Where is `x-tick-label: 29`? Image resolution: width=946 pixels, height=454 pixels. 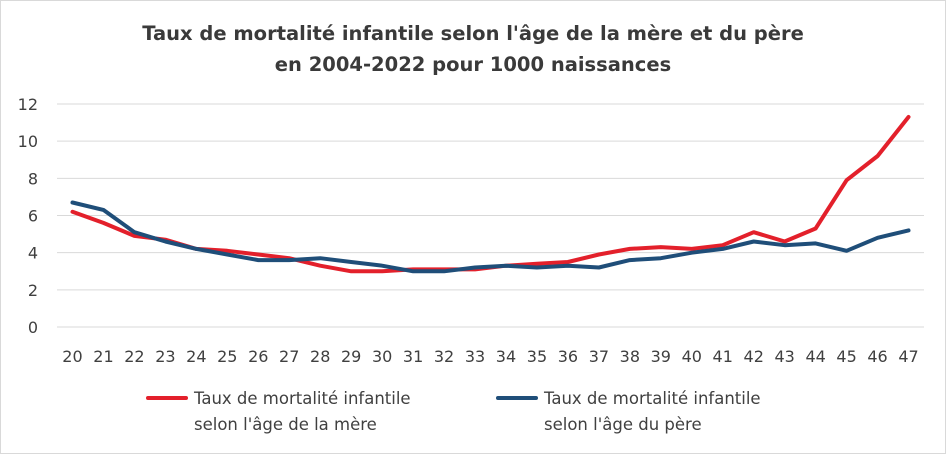
x-tick-label: 29 is located at coordinates (351, 356).